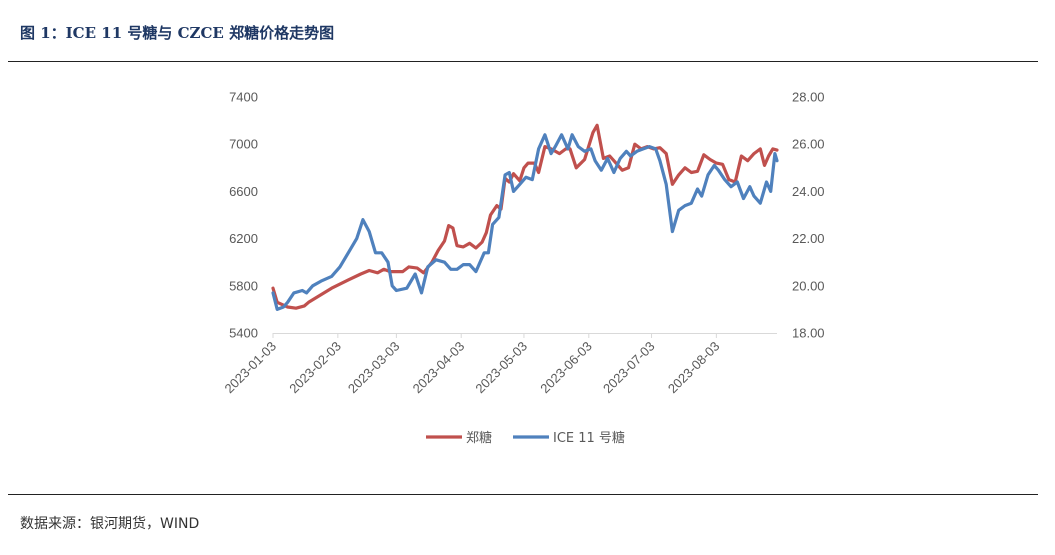  What do you see at coordinates (525, 438) in the screenshot?
I see `legend: 郑糖 ICE 11 号糖` at bounding box center [525, 438].